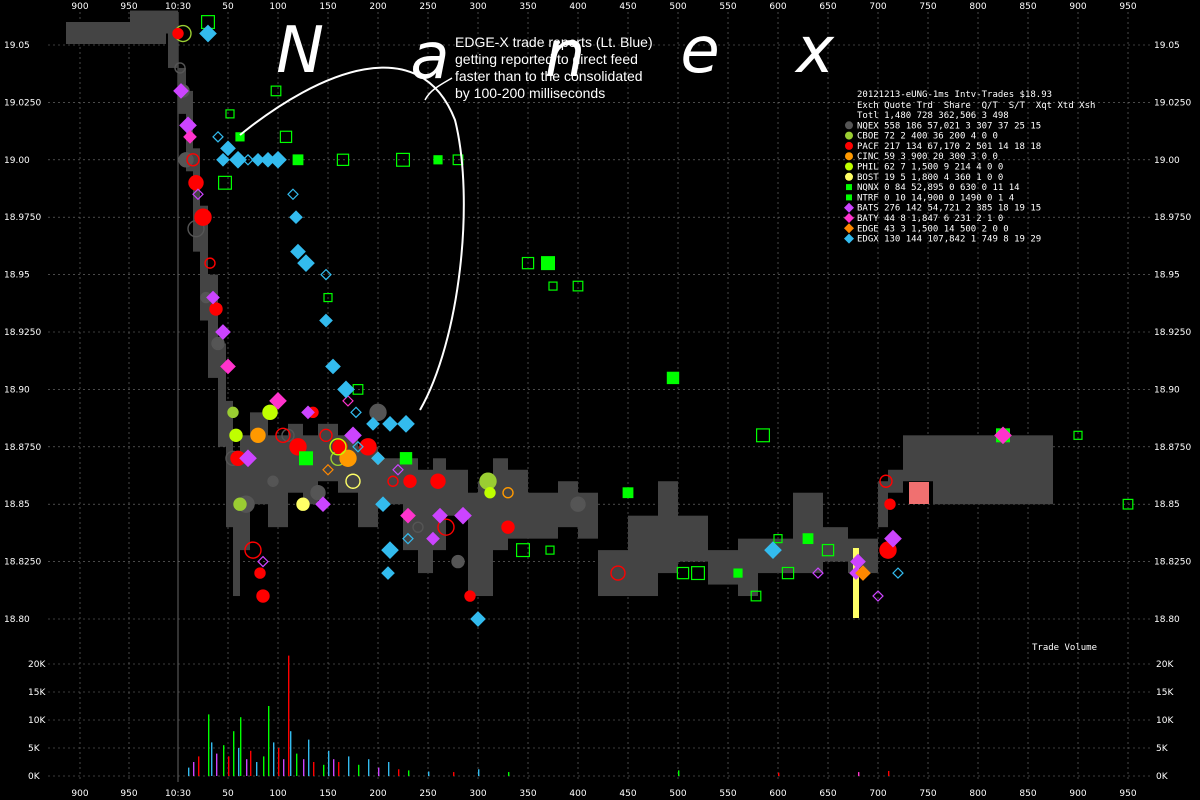  What do you see at coordinates (128, 7) in the screenshot?
I see `x-tick-top: 950` at bounding box center [128, 7].